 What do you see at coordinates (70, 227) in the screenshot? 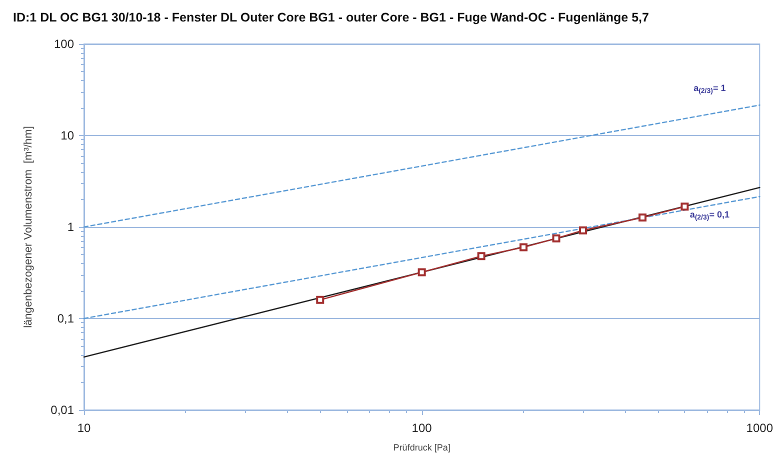
I see `y-tick-label: 1` at bounding box center [70, 227].